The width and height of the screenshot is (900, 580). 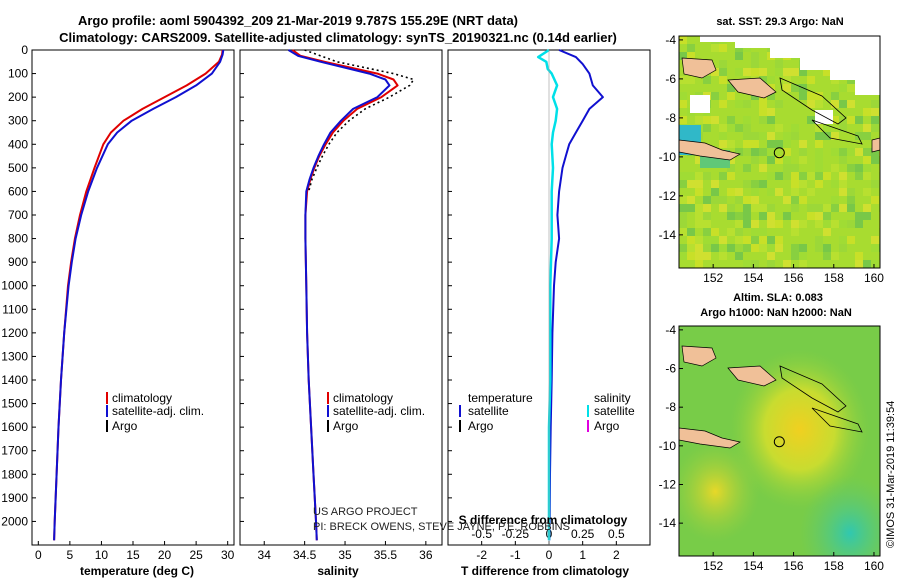 I want to click on ytick-label: 1300, so click(x=14, y=356).